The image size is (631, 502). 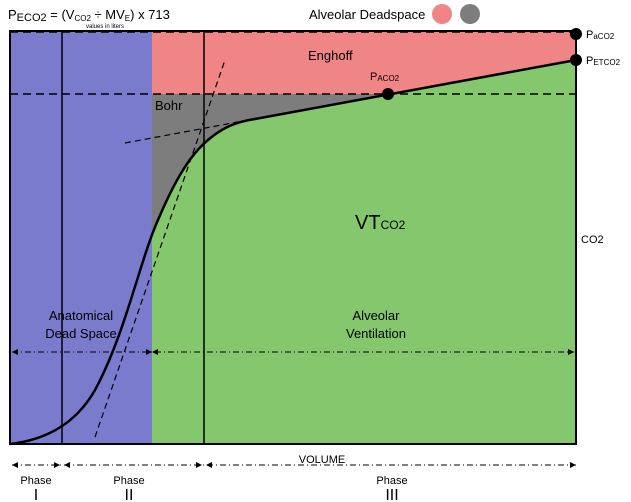 I want to click on petco2-point, so click(x=576, y=60).